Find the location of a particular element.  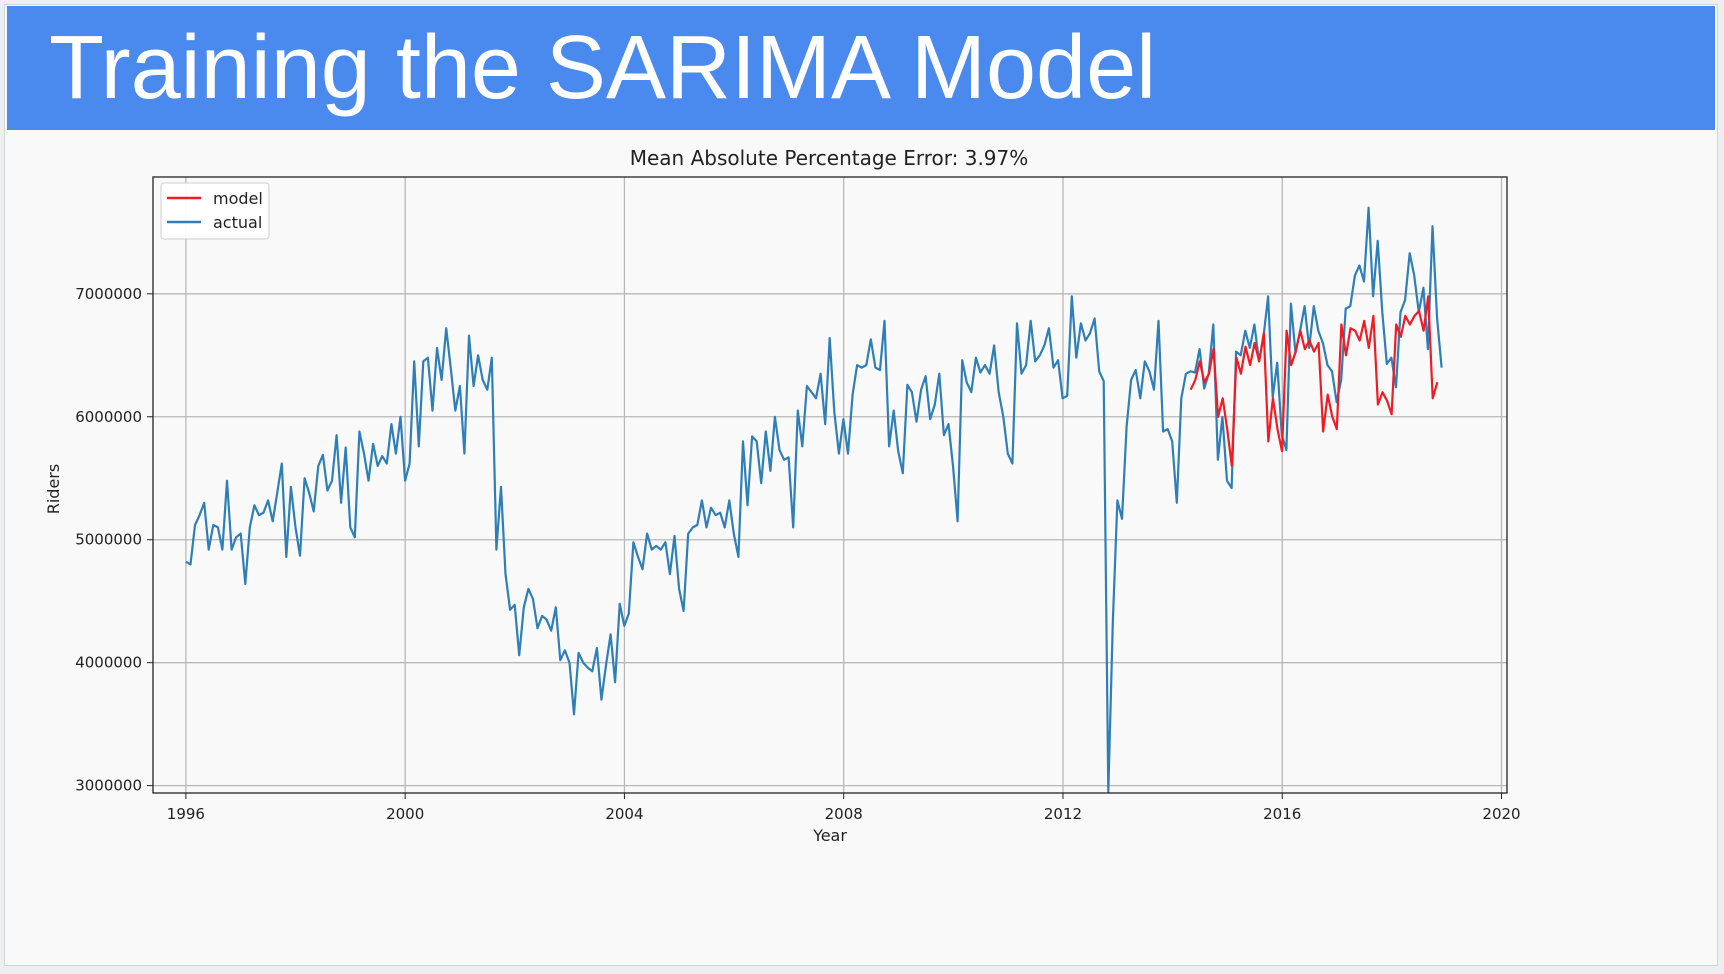

x-tick-label: 2020 is located at coordinates (1501, 814).